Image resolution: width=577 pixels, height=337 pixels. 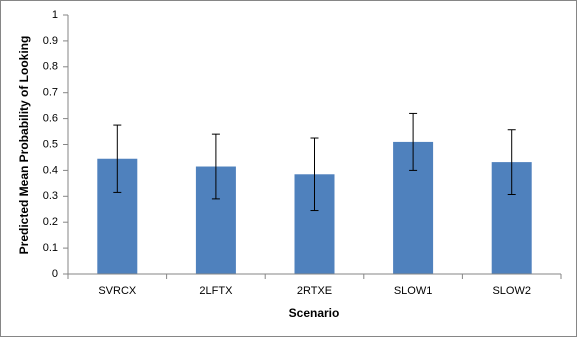 I want to click on x-tick-label: 2RTXE, so click(x=314, y=291).